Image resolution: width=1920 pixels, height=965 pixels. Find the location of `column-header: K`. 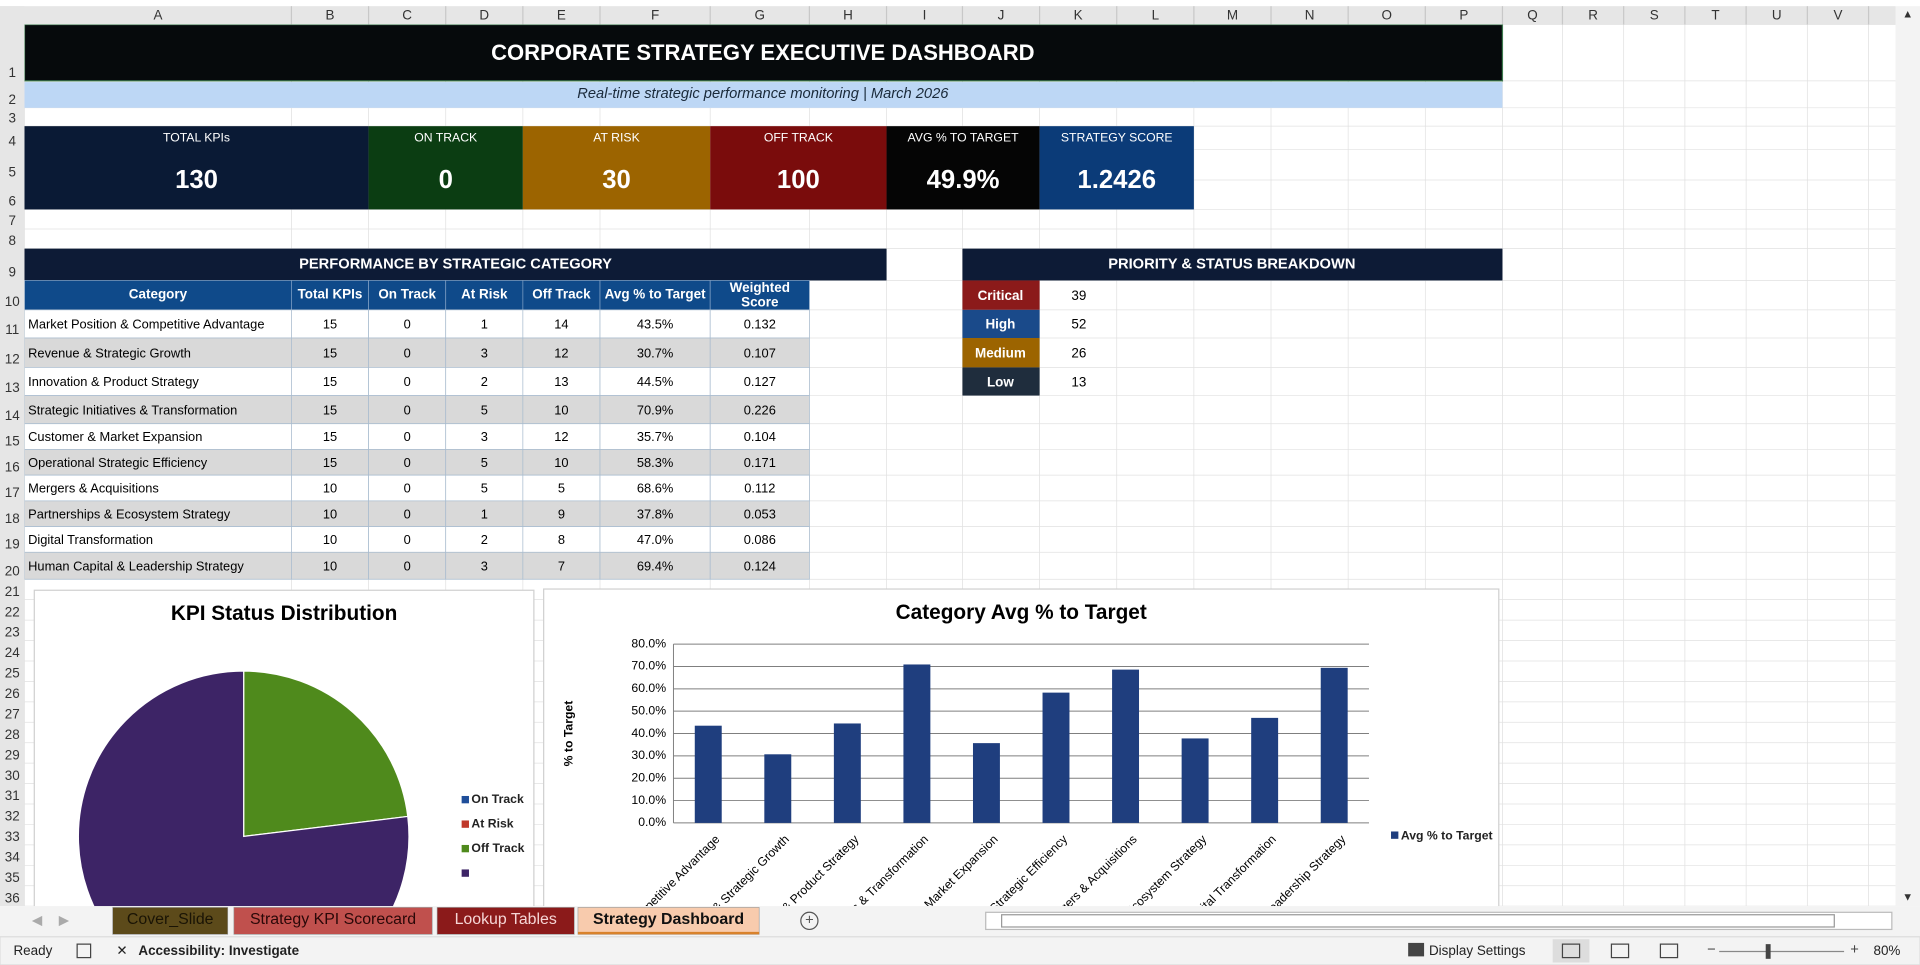

column-header: K is located at coordinates (1078, 15).